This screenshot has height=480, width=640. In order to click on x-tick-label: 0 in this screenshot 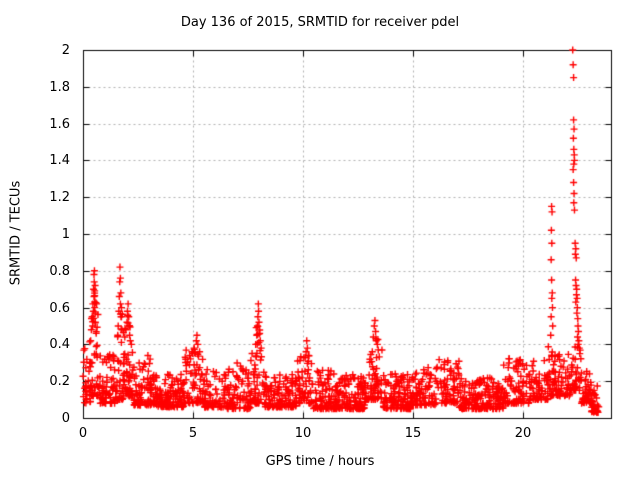, I will do `click(83, 433)`.